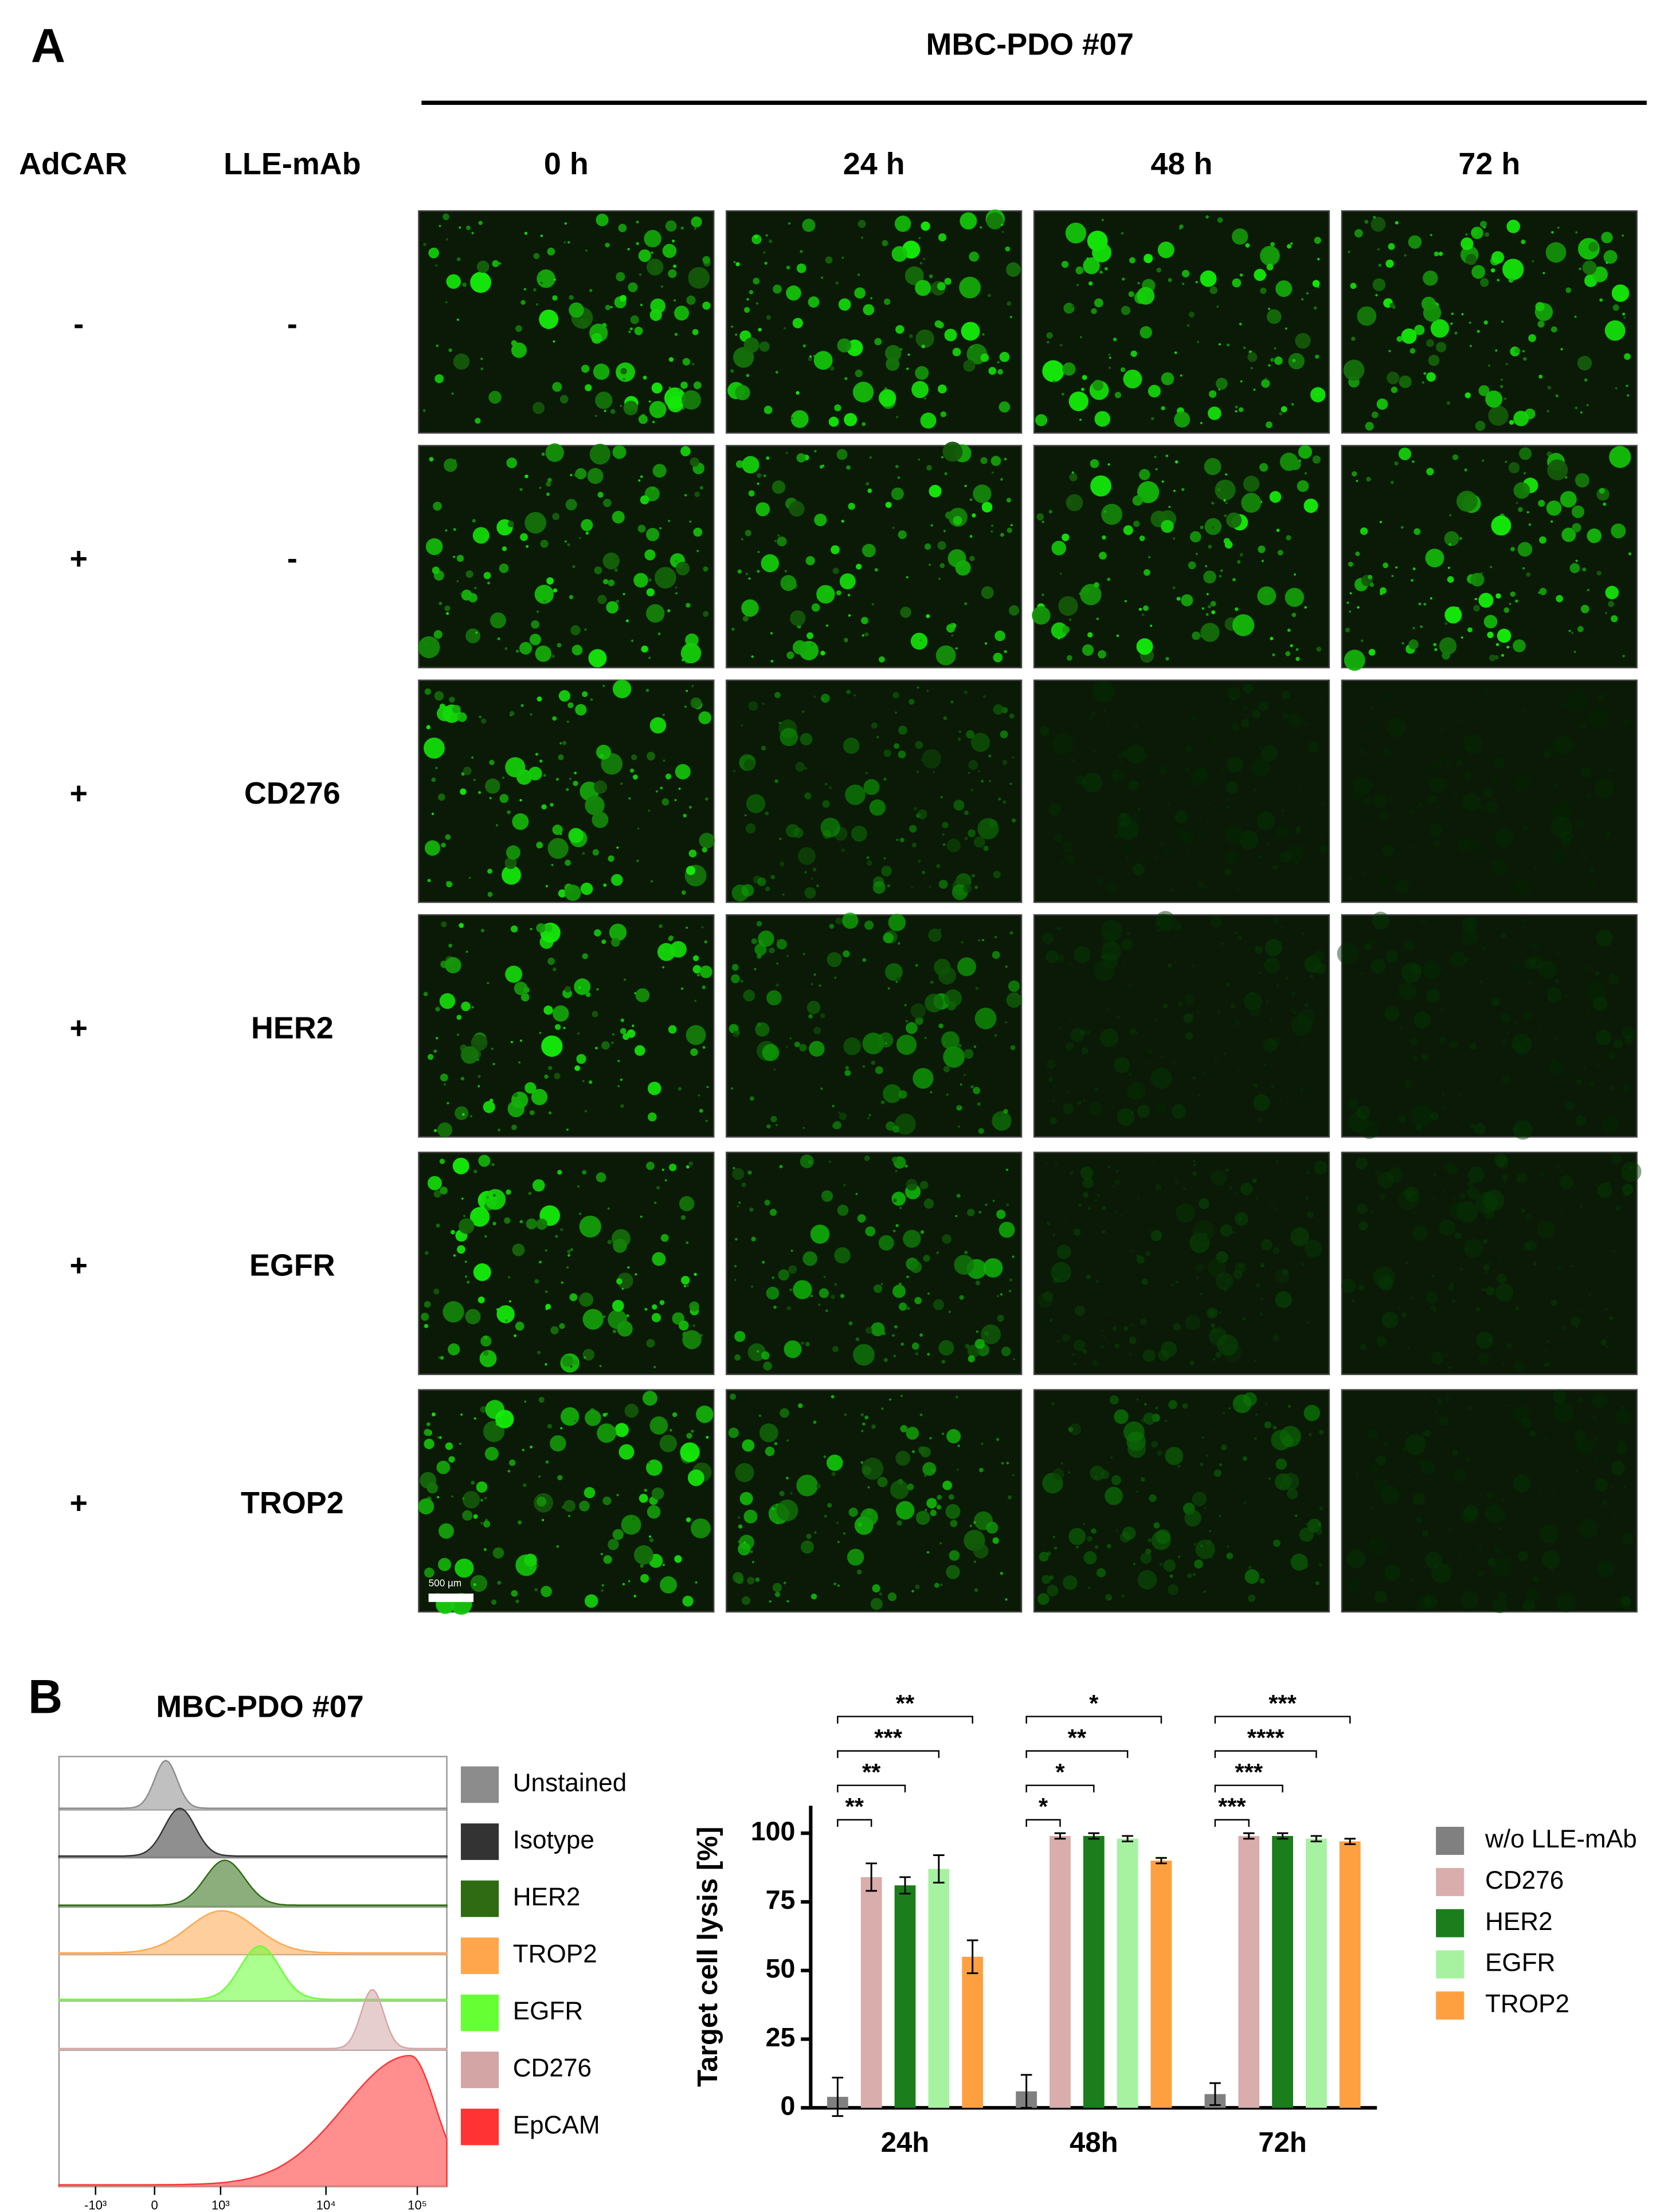  I want to click on legend-label: CD276, so click(553, 2068).